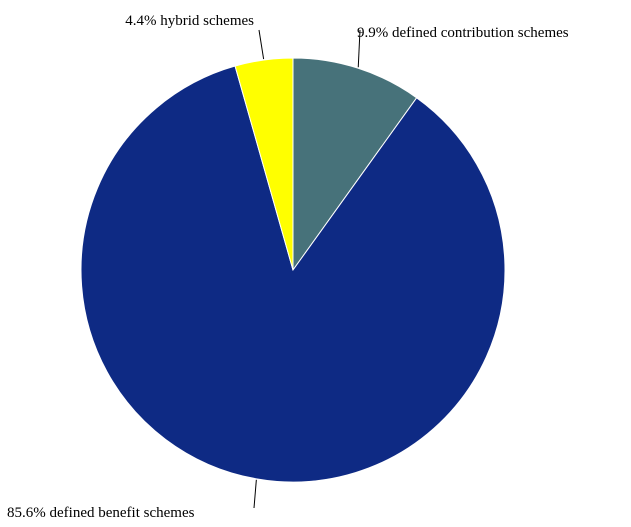 This screenshot has height=527, width=631. Describe the element at coordinates (359, 48) in the screenshot. I see `pie-slice-defined-contribution-leader-line` at that location.